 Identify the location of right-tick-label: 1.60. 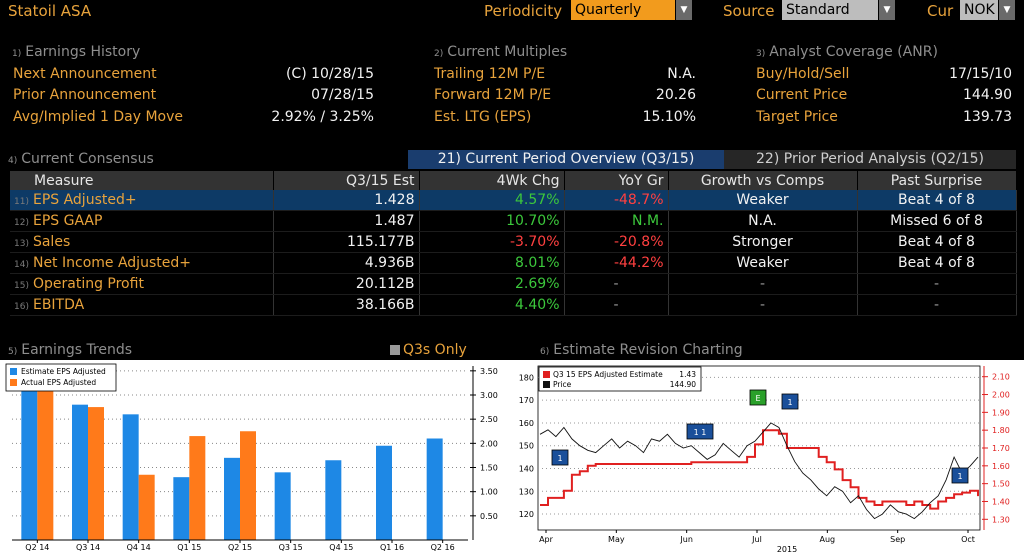
(1001, 466).